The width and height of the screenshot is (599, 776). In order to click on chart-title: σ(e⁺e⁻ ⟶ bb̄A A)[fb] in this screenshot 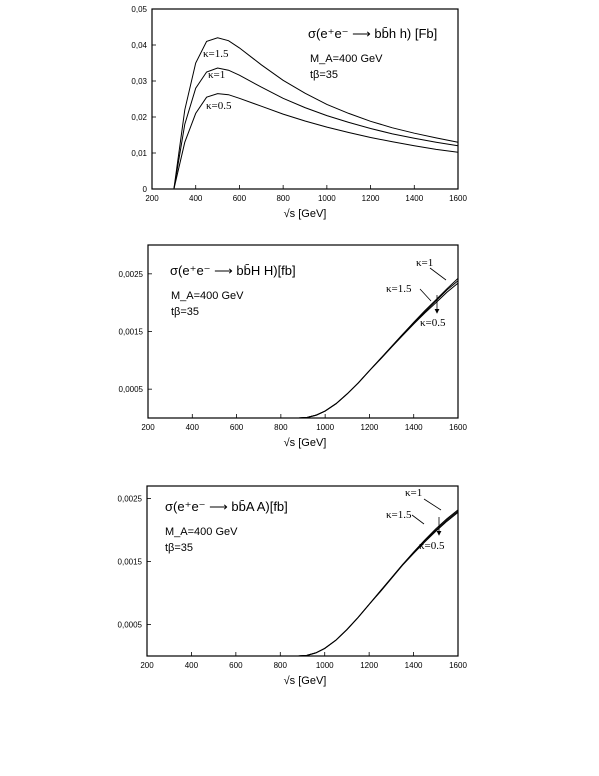, I will do `click(226, 506)`.